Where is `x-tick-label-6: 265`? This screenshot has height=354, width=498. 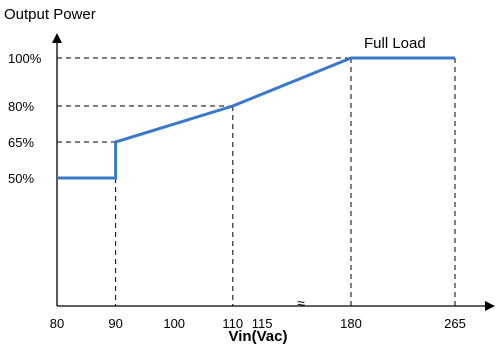 x-tick-label-6: 265 is located at coordinates (455, 323).